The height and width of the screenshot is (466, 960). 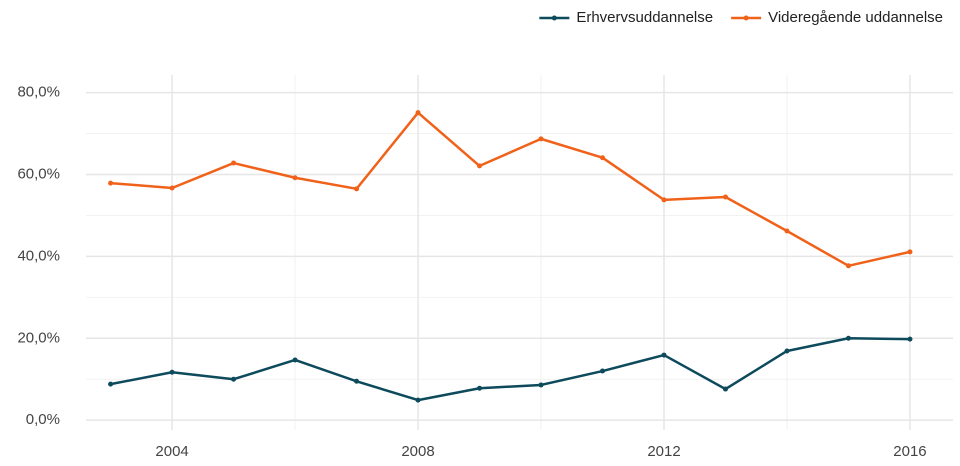 I want to click on legend-label: Videregående uddannelse, so click(x=855, y=17).